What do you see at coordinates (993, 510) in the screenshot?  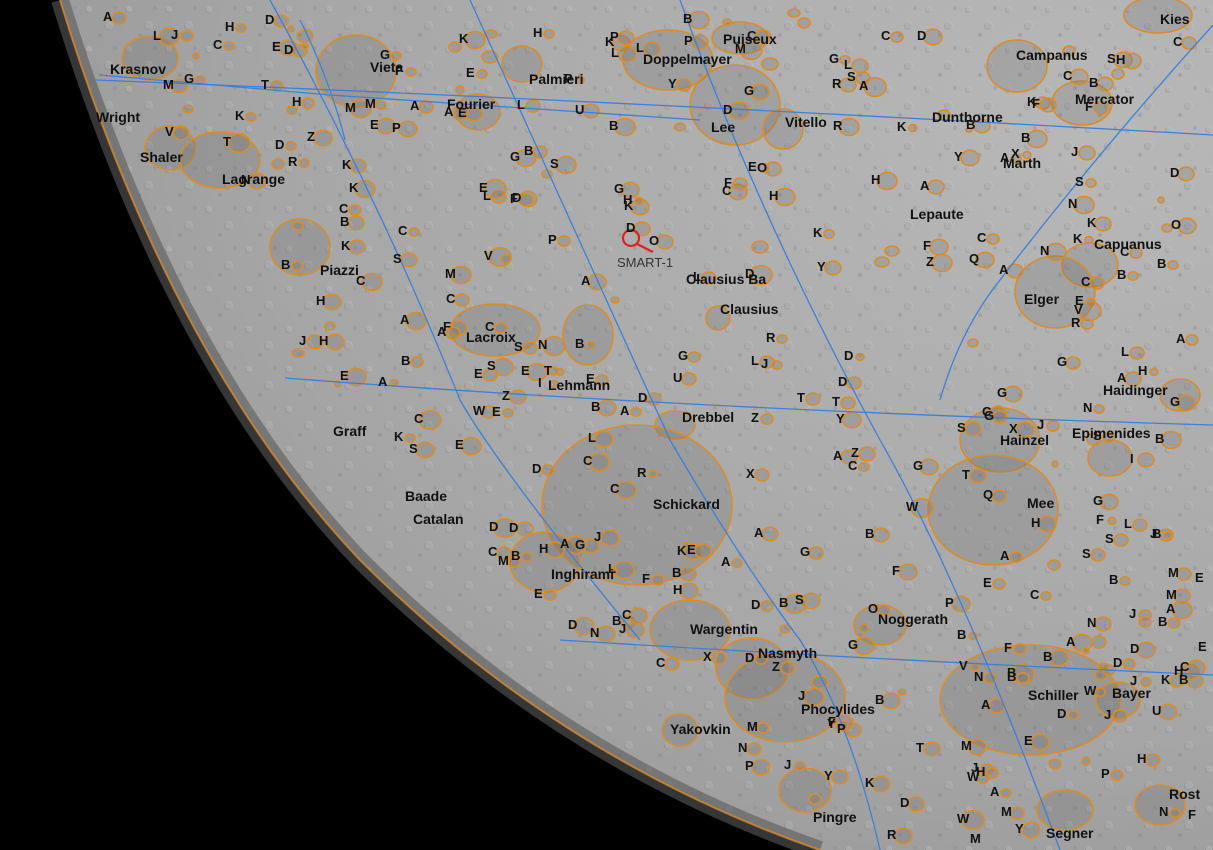 I see `crater-outline-mee` at bounding box center [993, 510].